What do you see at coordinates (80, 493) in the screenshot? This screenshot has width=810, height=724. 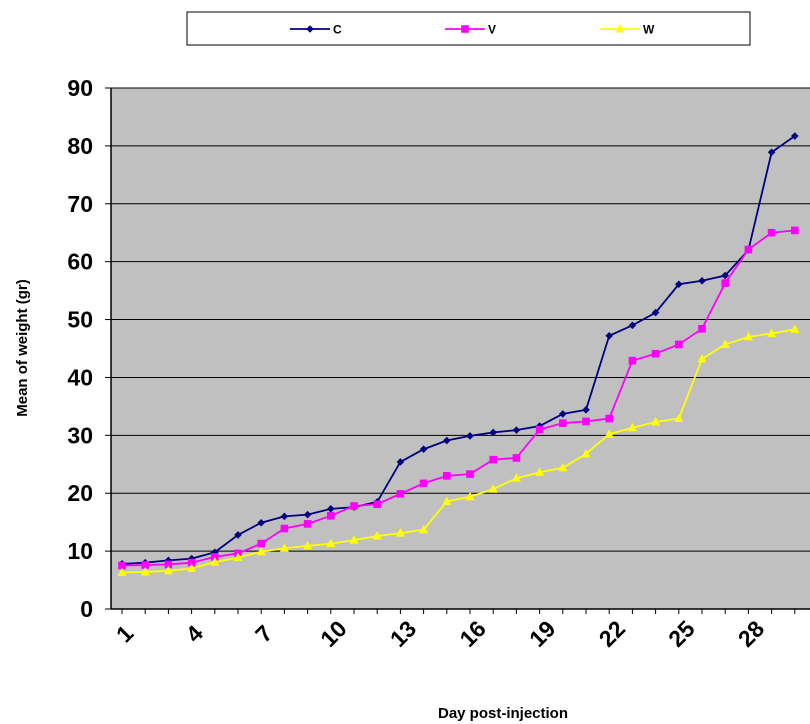 I see `y-tick-label: 20` at bounding box center [80, 493].